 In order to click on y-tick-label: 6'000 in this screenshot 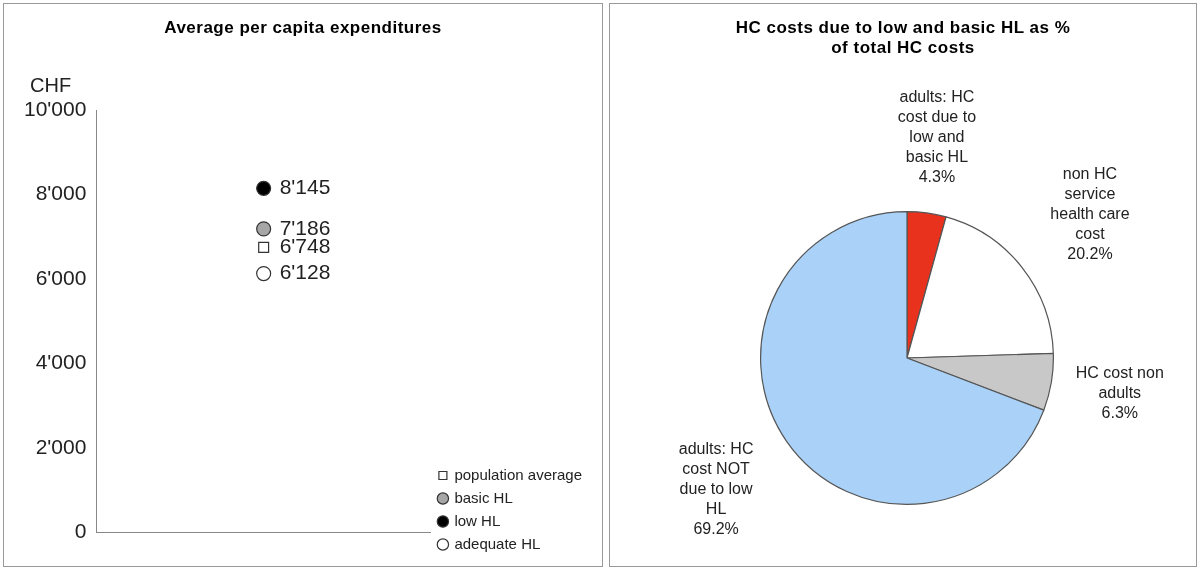, I will do `click(61, 277)`.